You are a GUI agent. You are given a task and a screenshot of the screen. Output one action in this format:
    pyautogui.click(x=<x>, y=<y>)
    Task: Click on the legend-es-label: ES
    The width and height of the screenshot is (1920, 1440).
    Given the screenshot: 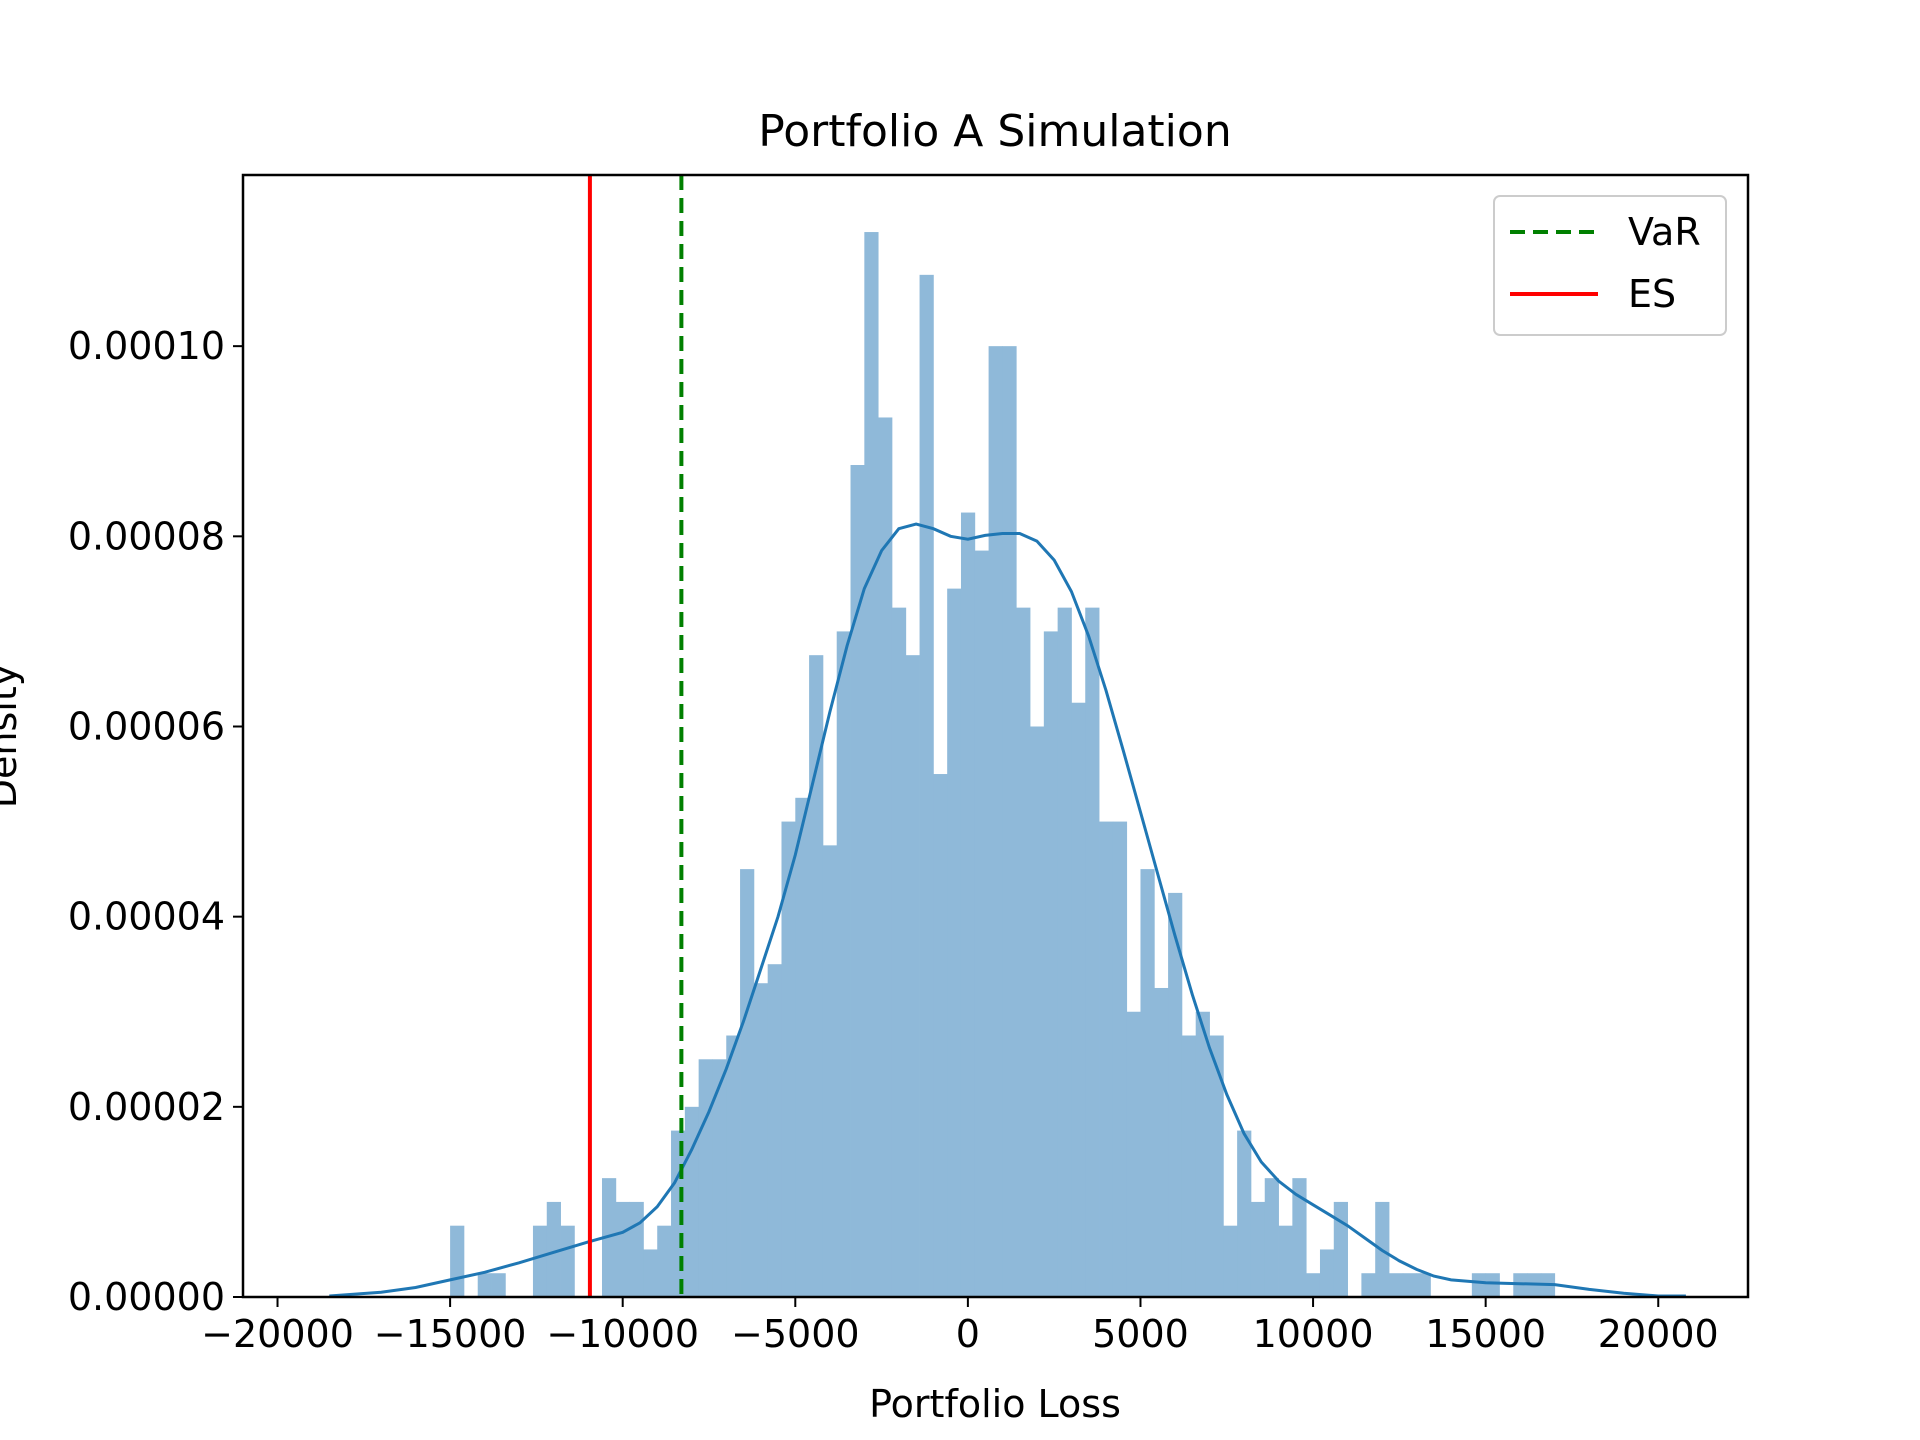 What is the action you would take?
    pyautogui.click(x=1652, y=294)
    